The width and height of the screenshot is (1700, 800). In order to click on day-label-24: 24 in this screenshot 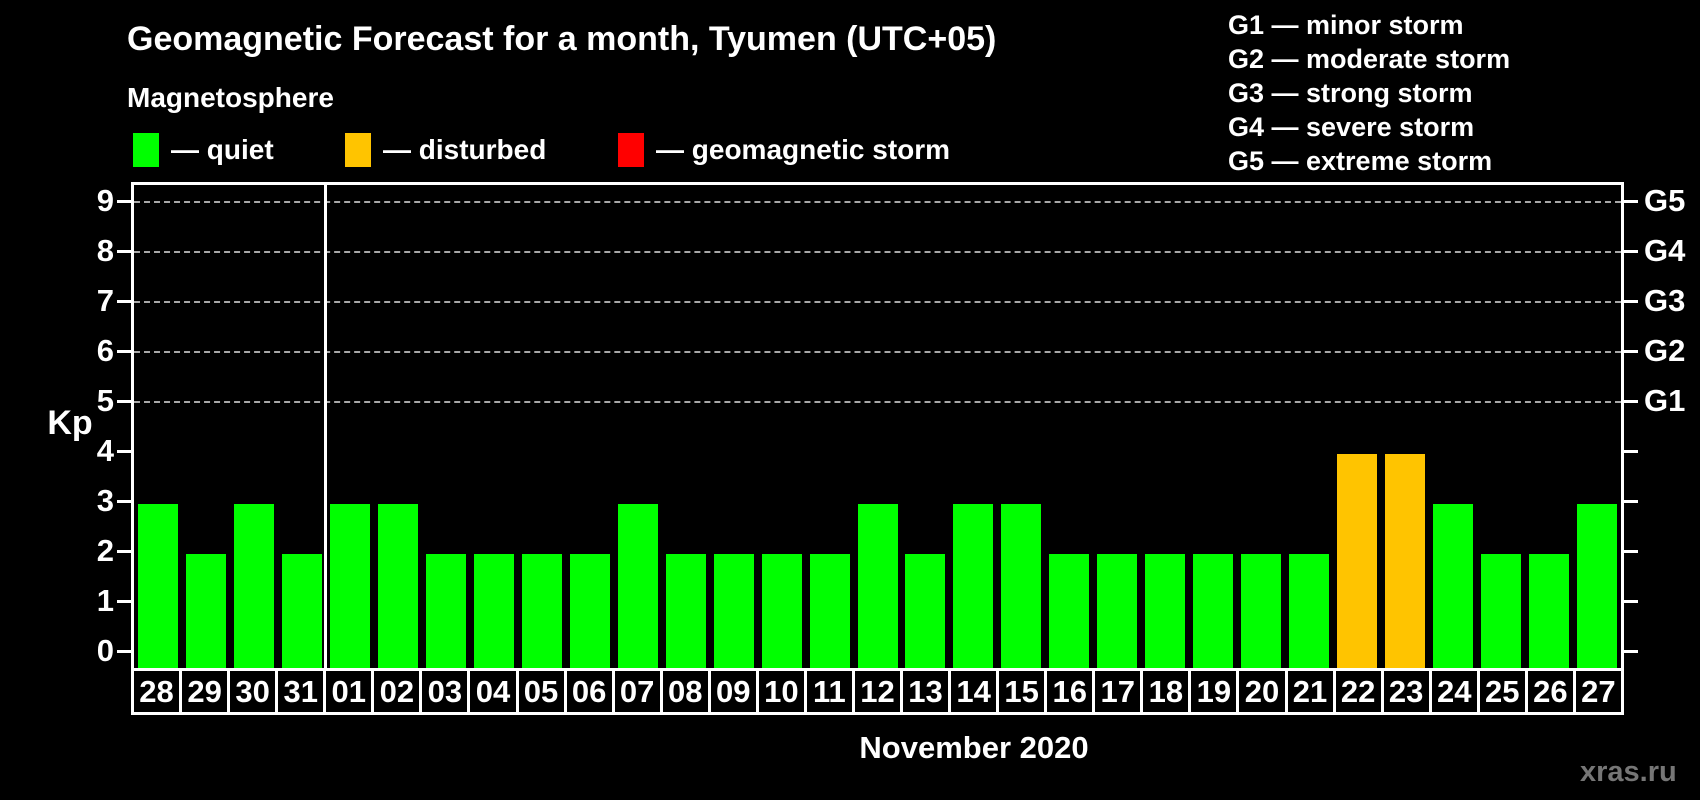, I will do `click(1452, 691)`.